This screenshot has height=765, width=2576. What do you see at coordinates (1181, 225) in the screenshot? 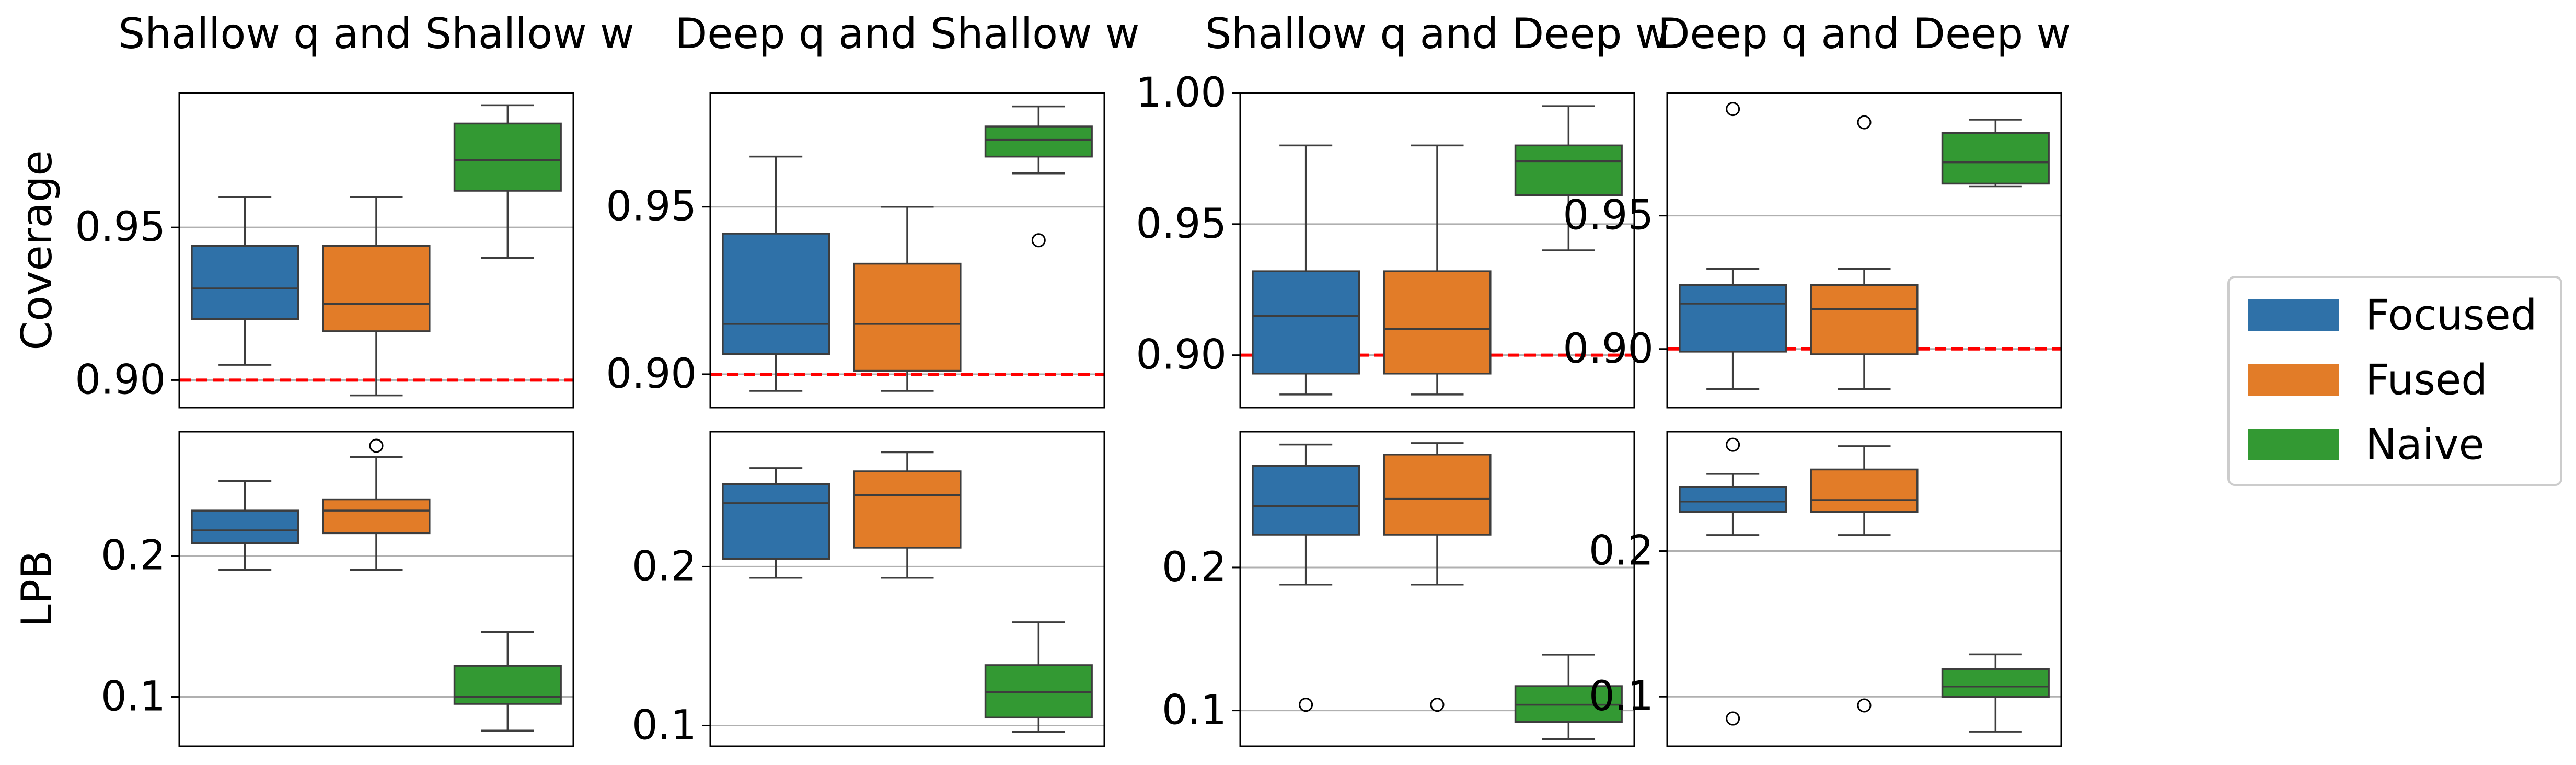
I see `ytick-label-coverage-shallow-q-and-deep-w: 0.95` at bounding box center [1181, 225].